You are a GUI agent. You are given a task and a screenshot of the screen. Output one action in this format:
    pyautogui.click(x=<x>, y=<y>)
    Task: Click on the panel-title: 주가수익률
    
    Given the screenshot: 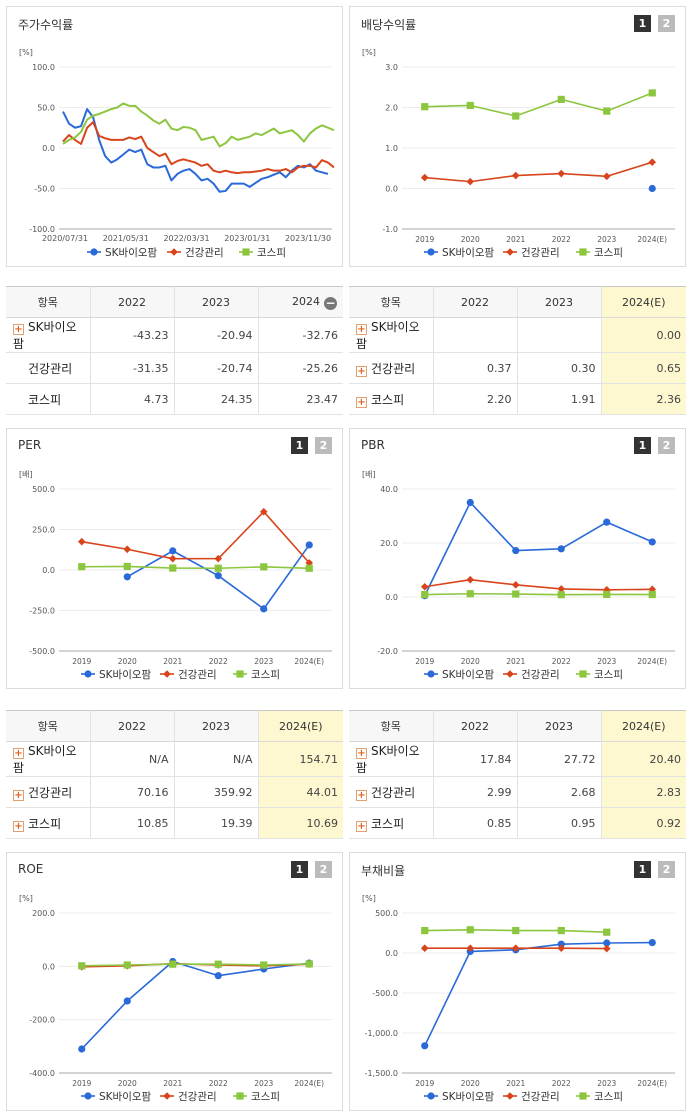 What is the action you would take?
    pyautogui.click(x=46, y=25)
    